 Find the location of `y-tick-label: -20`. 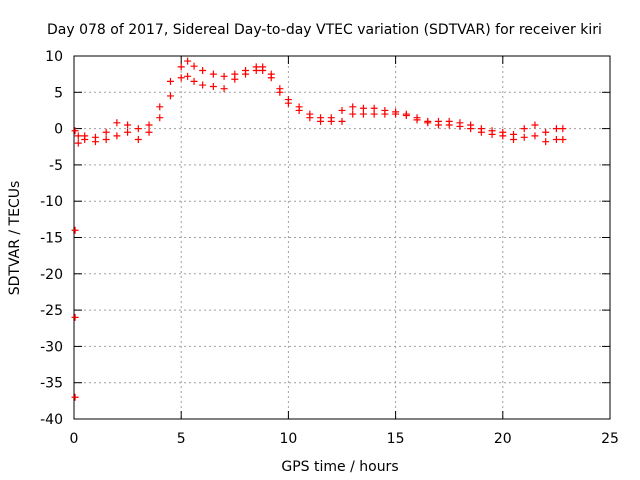

y-tick-label: -20 is located at coordinates (51, 275).